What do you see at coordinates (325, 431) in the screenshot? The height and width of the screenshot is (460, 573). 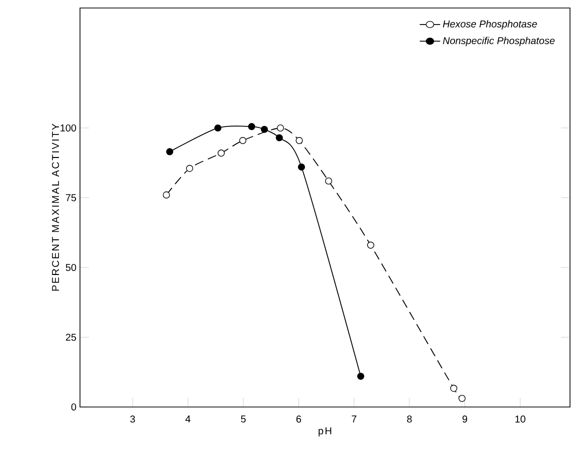 I see `x-axis-title: pH` at bounding box center [325, 431].